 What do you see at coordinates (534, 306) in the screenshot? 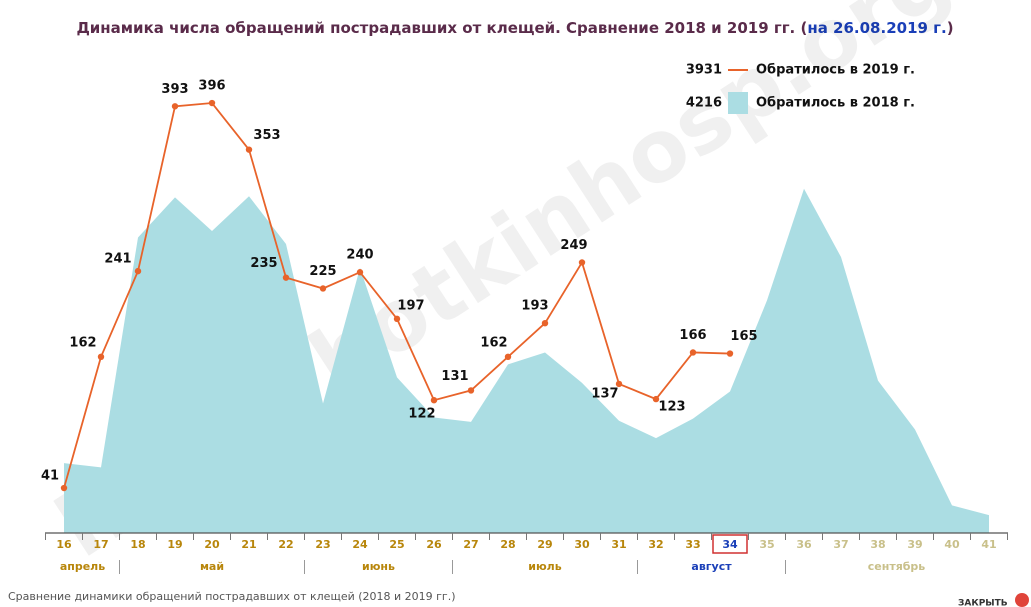
I see `data-label: 193` at bounding box center [534, 306].